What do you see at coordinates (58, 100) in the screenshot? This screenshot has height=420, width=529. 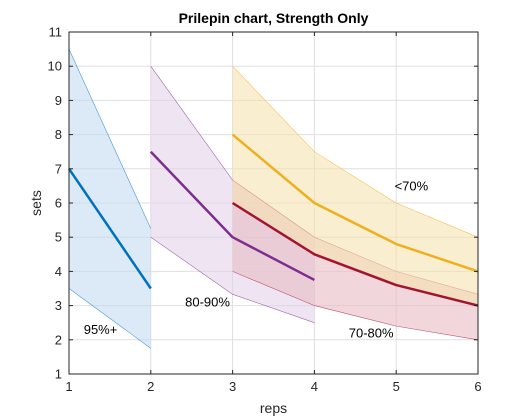 I see `y-tick-label: 9` at bounding box center [58, 100].